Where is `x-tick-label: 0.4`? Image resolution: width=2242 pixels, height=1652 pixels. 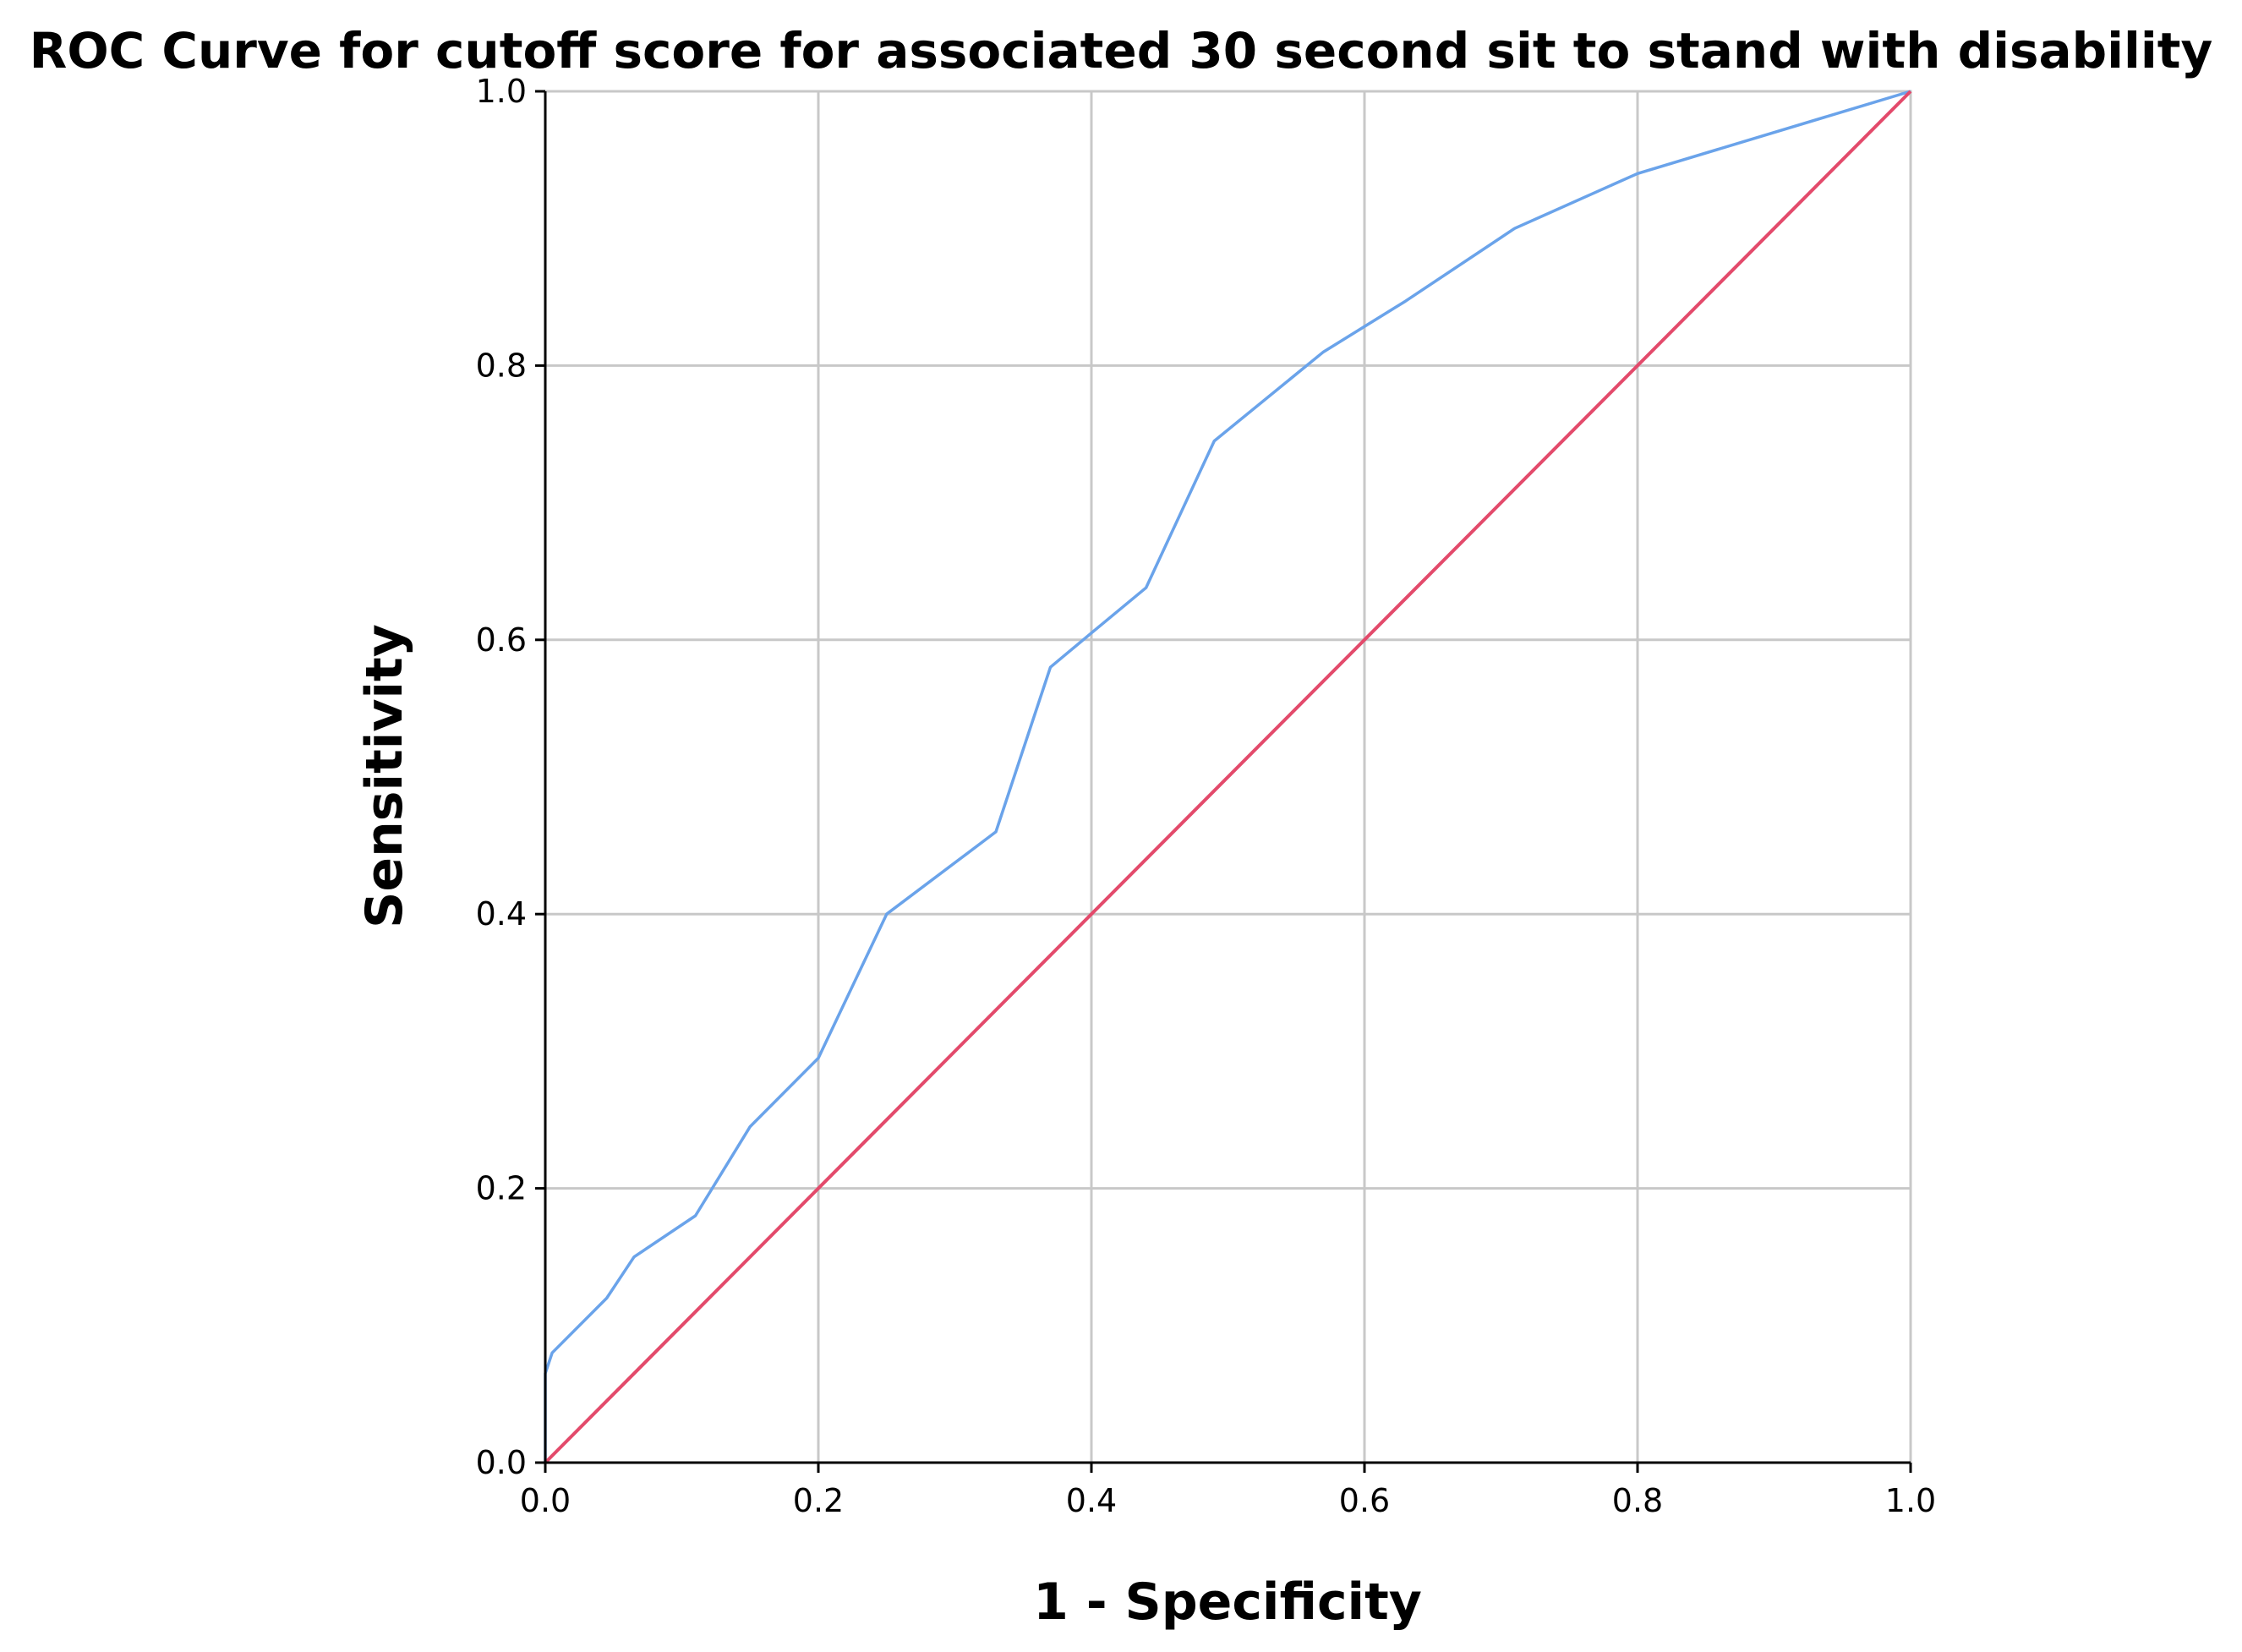 x-tick-label: 0.4 is located at coordinates (1091, 1501).